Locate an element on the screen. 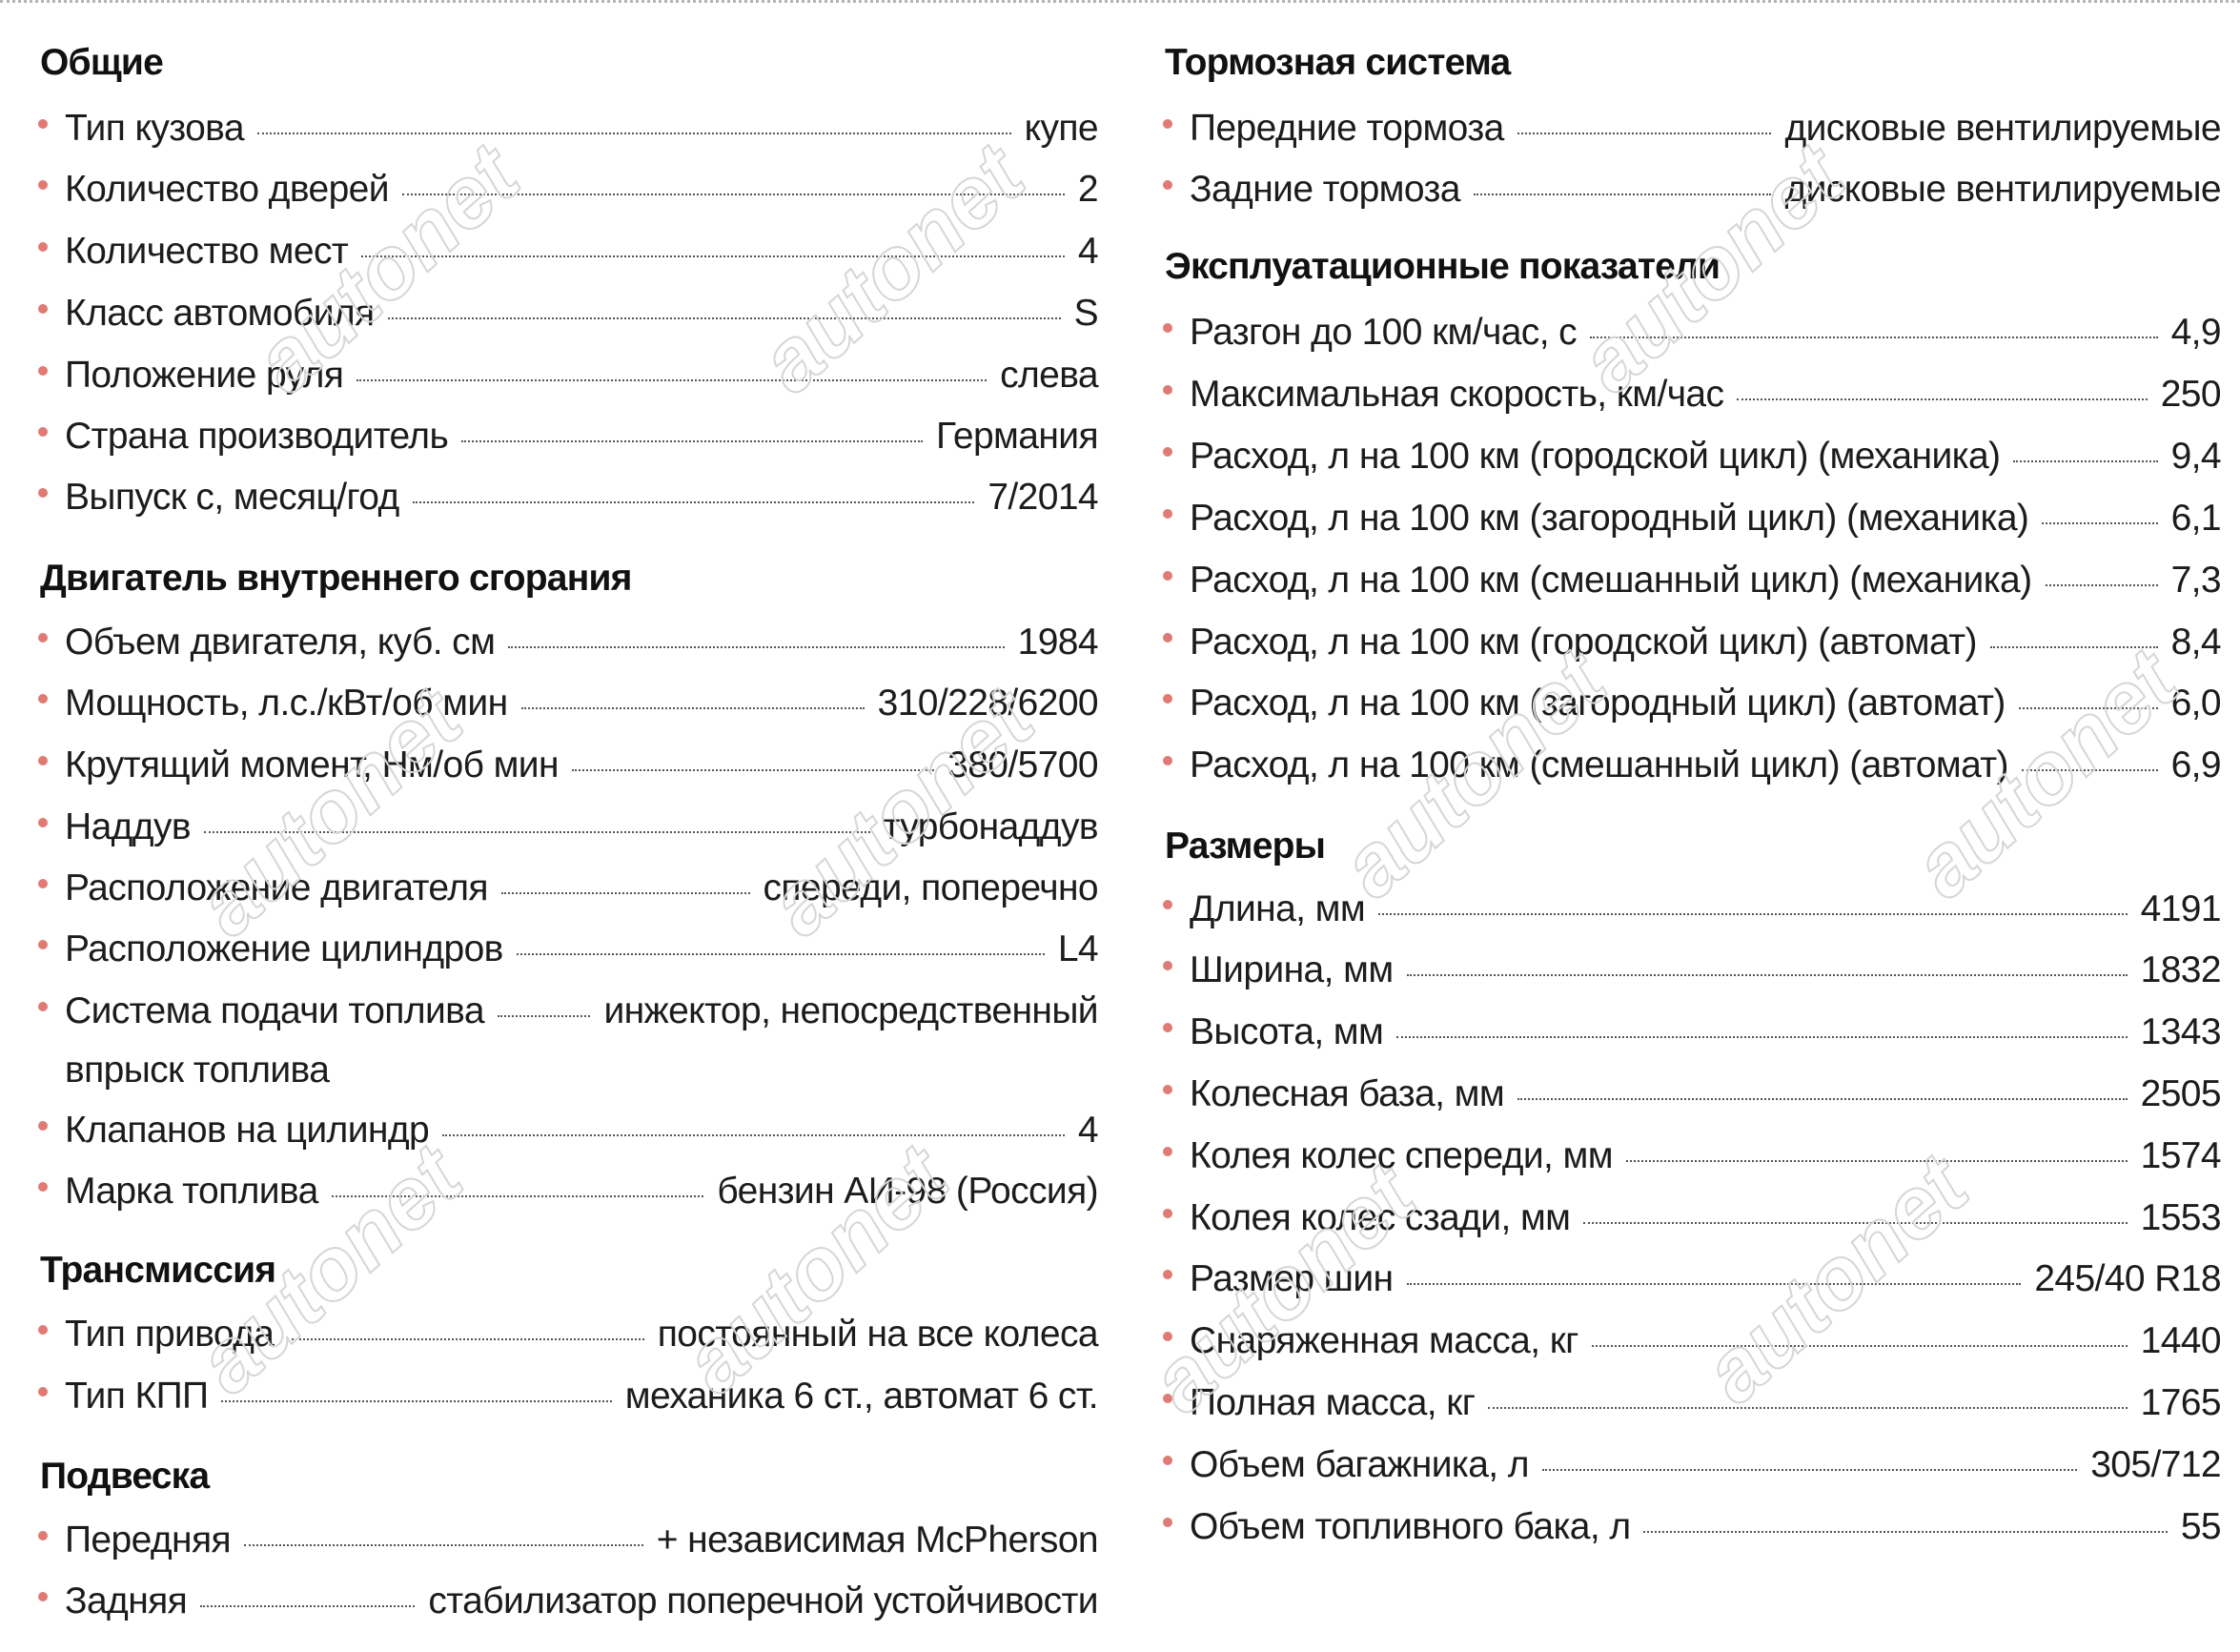  spec-row: Класс автомобиля S is located at coordinates (568, 318).